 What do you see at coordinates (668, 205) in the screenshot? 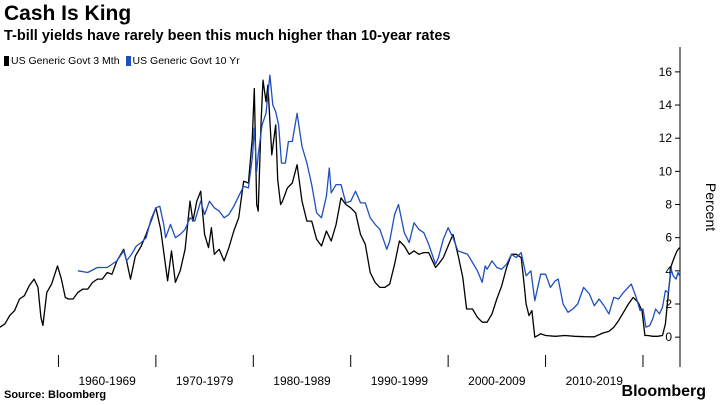
I see `y-tick-label: 8` at bounding box center [668, 205].